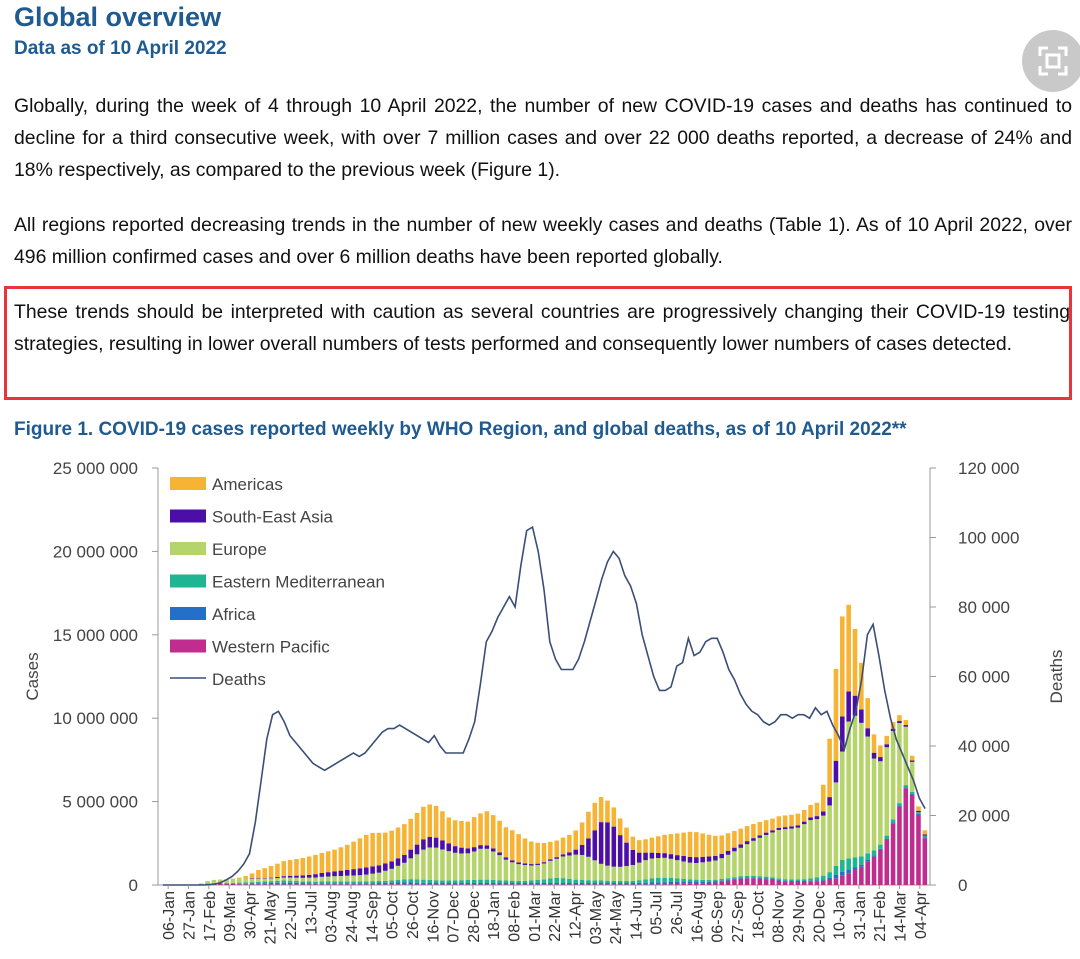 The width and height of the screenshot is (1080, 959). What do you see at coordinates (962, 885) in the screenshot?
I see `y2-tick-label: 0` at bounding box center [962, 885].